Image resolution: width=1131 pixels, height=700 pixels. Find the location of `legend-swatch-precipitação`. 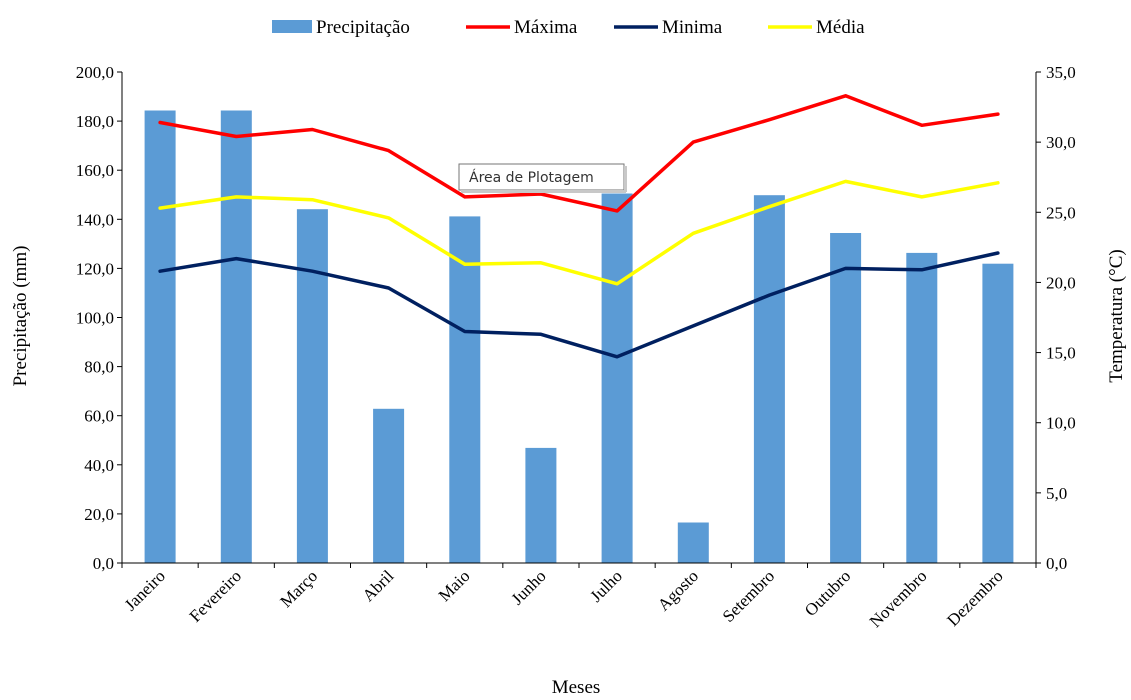

legend-swatch-precipitação is located at coordinates (292, 26).